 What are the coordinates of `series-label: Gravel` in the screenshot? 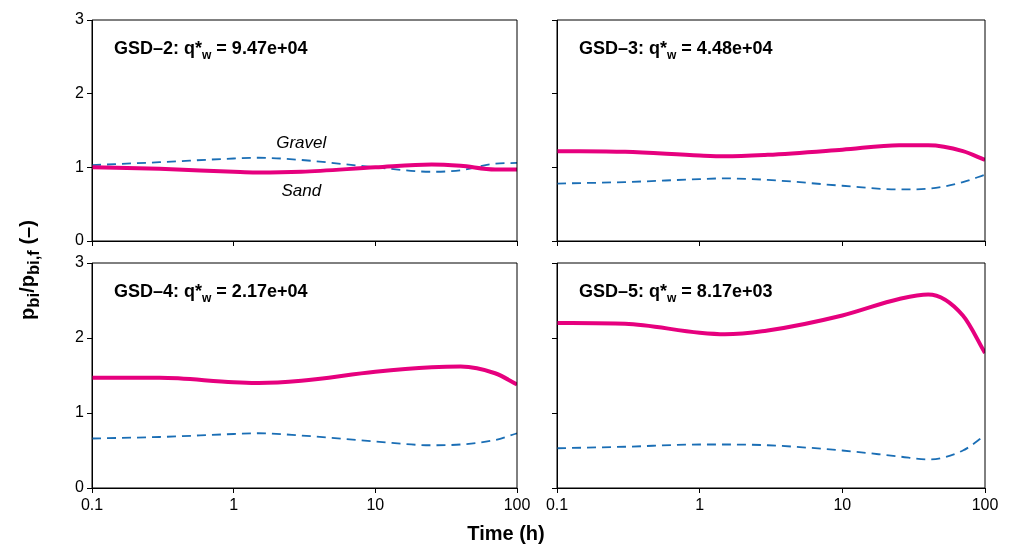 It's located at (302, 142).